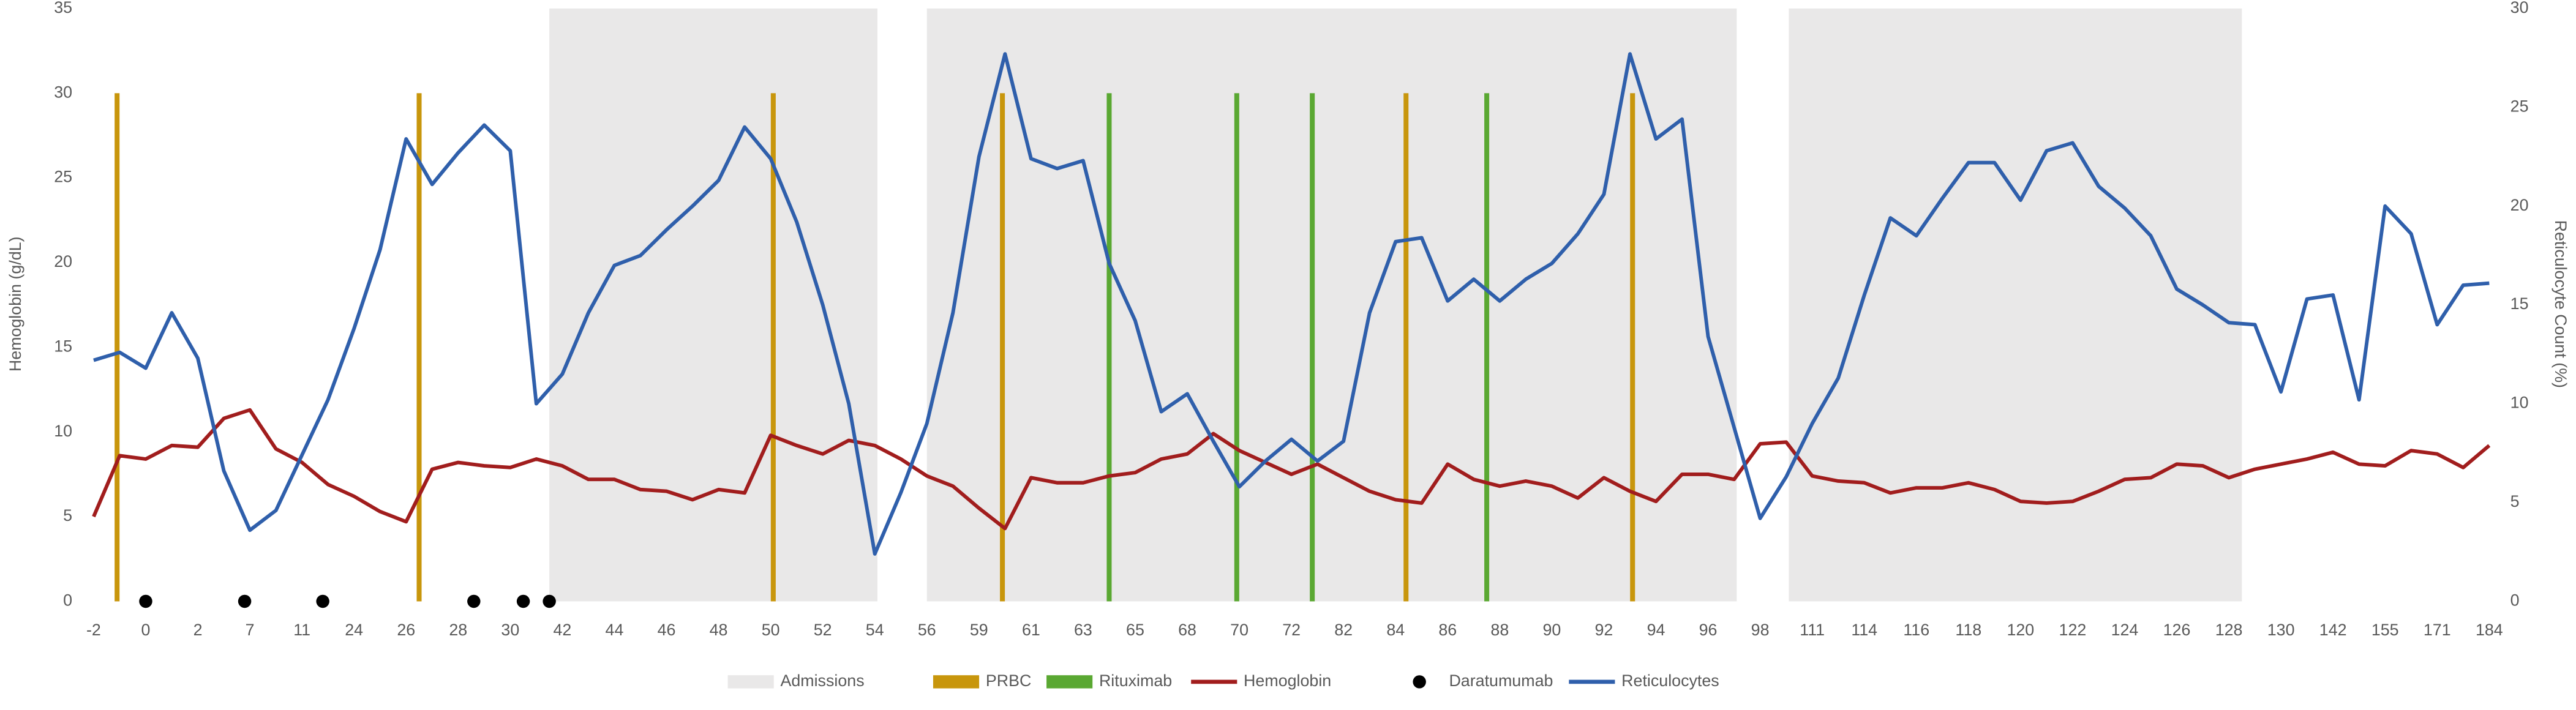 This screenshot has height=710, width=2576. What do you see at coordinates (93, 630) in the screenshot?
I see `x-tick-label: -2` at bounding box center [93, 630].